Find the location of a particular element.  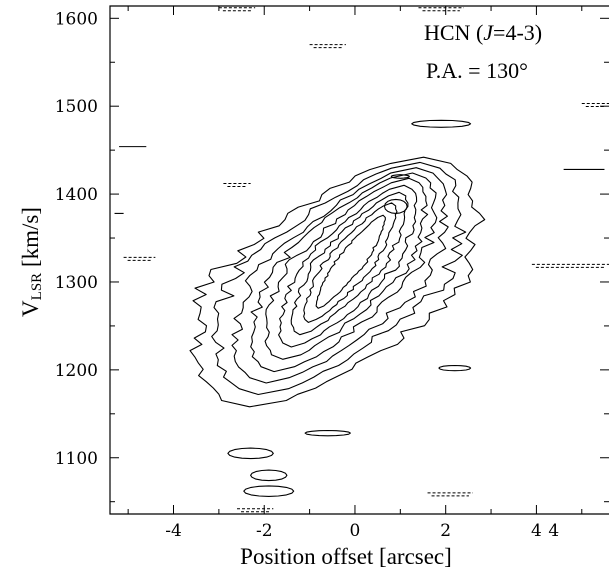

annotation-line-position-angle: P.A. = 130° is located at coordinates (477, 70).